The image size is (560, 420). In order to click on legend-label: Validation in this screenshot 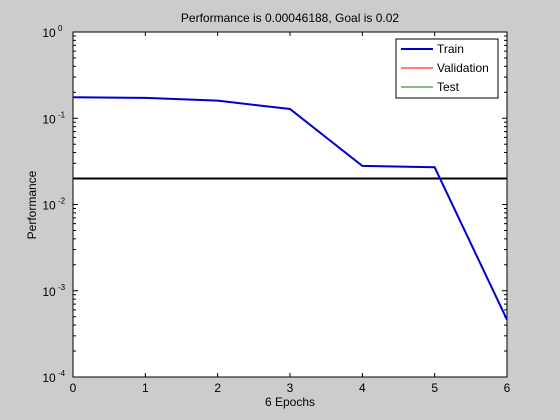, I will do `click(463, 68)`.